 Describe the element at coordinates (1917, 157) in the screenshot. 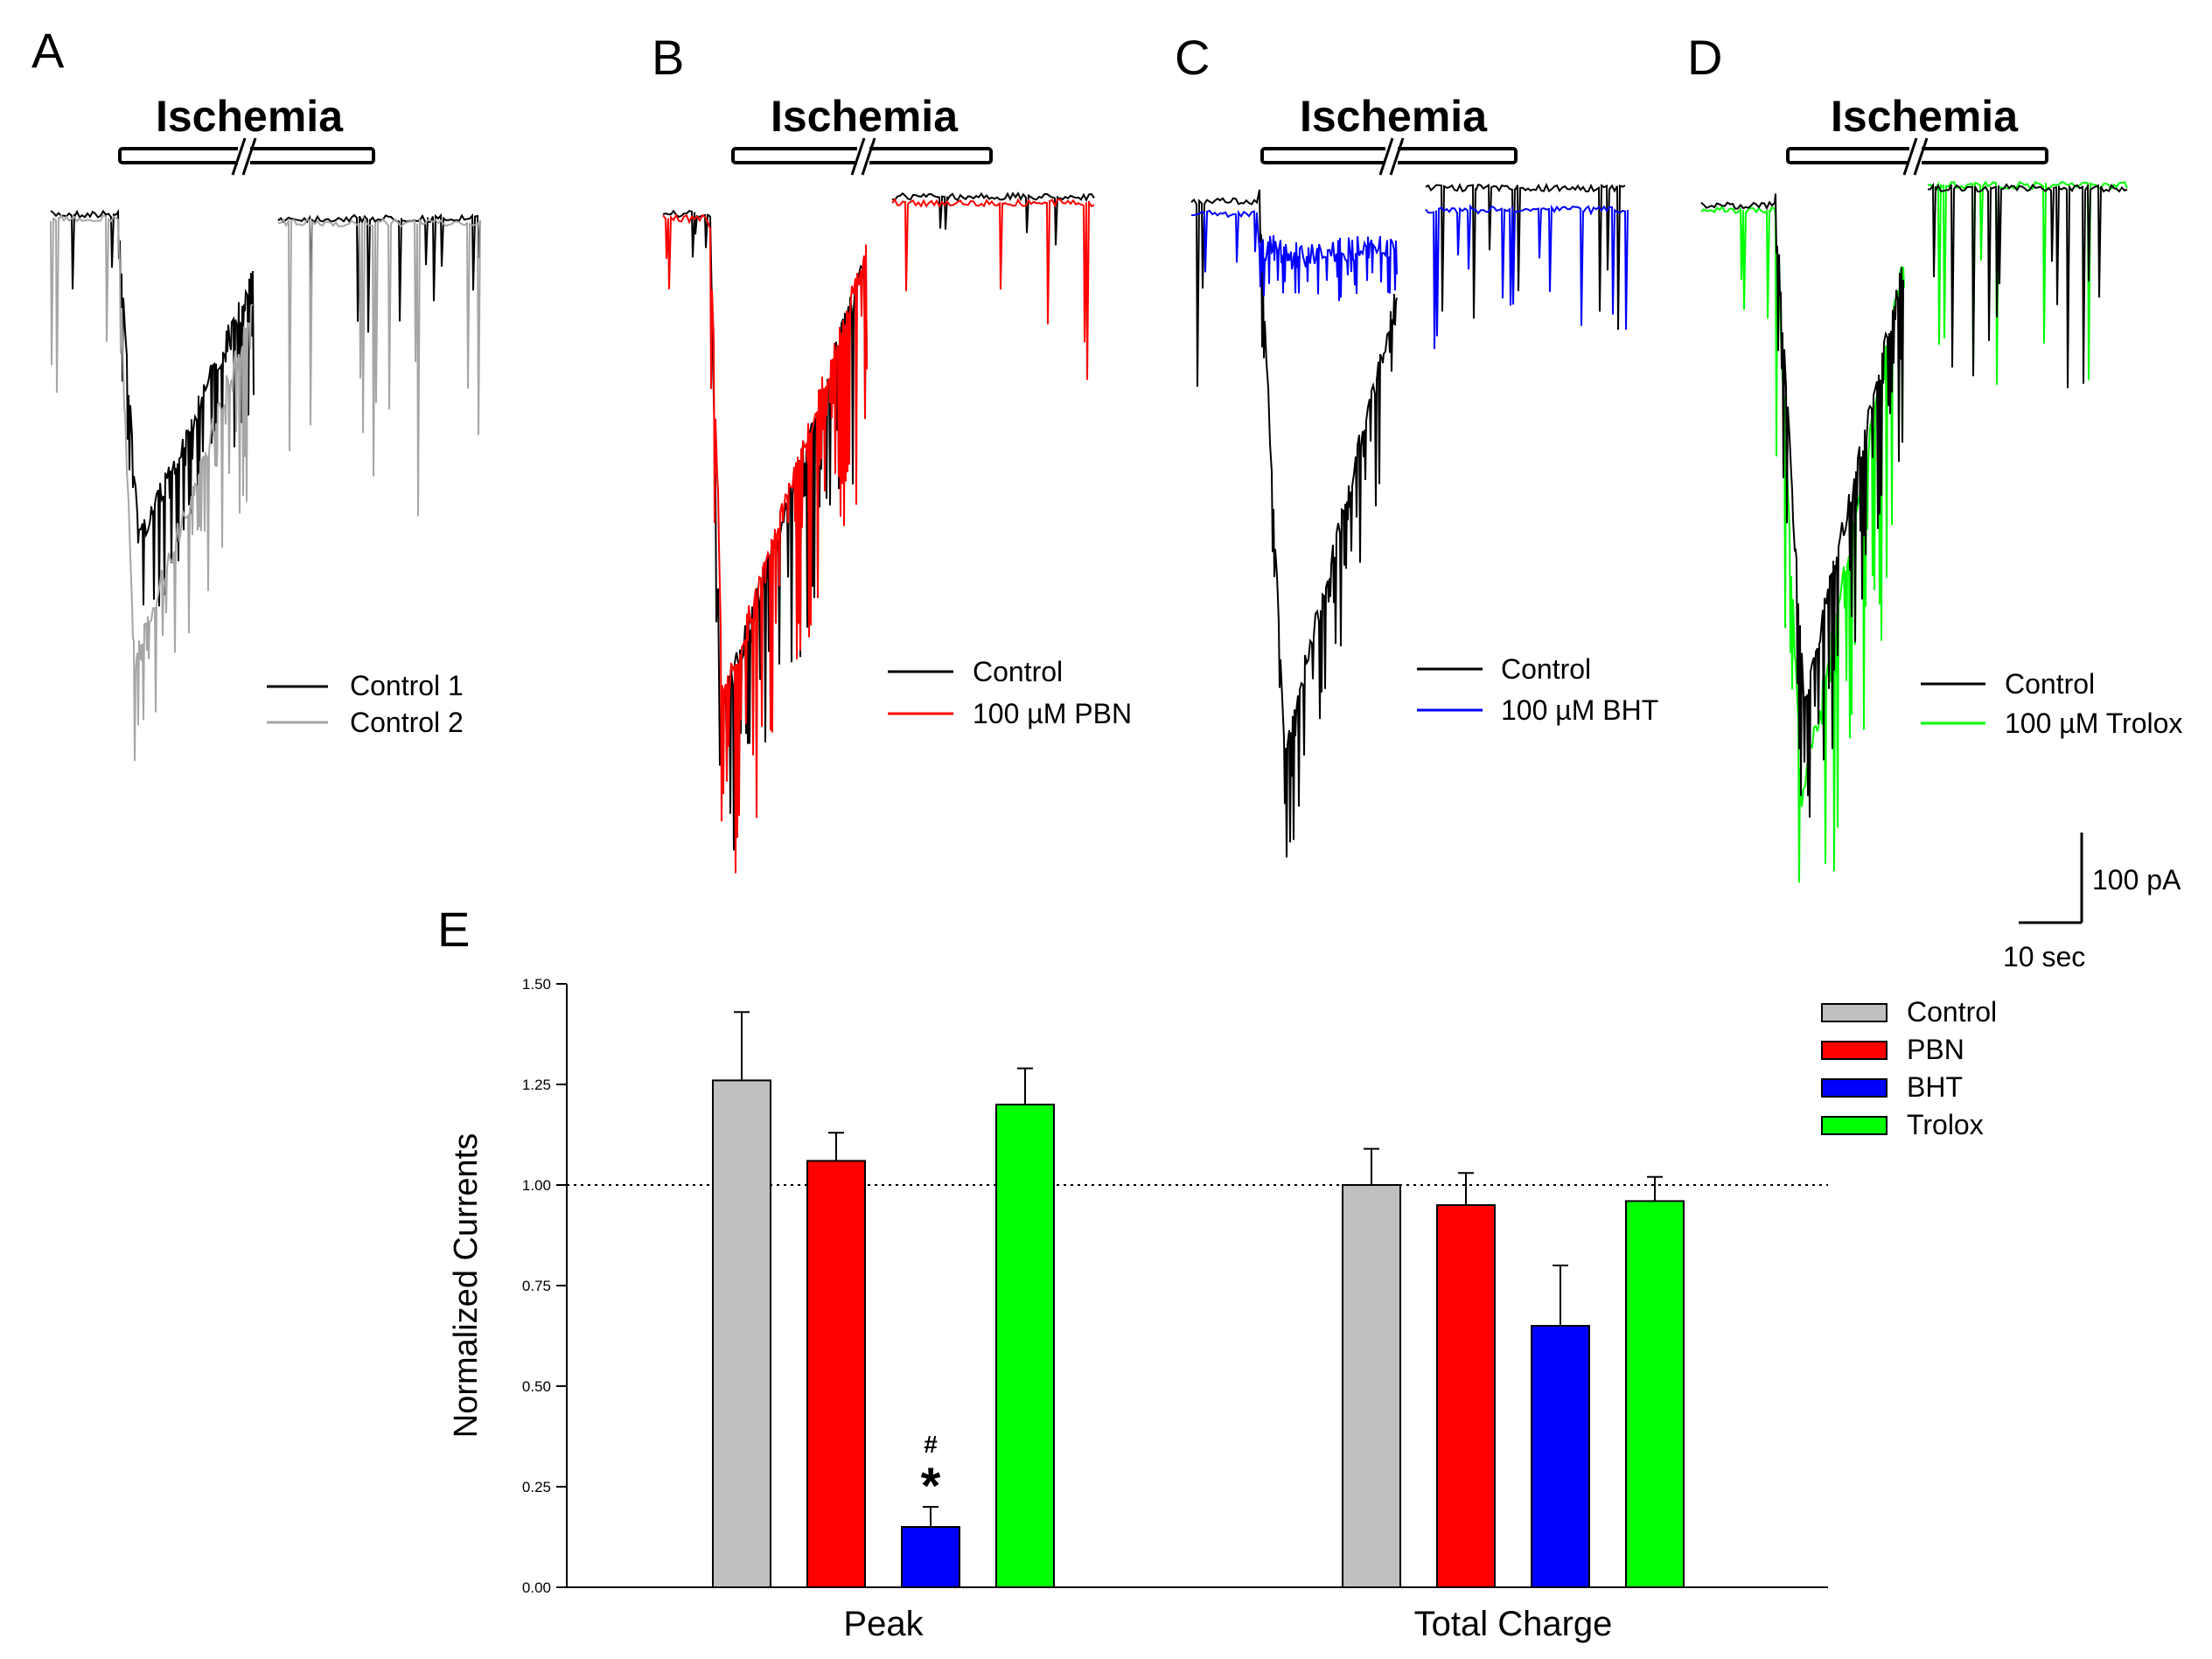

I see `ischemia-bar-d` at that location.